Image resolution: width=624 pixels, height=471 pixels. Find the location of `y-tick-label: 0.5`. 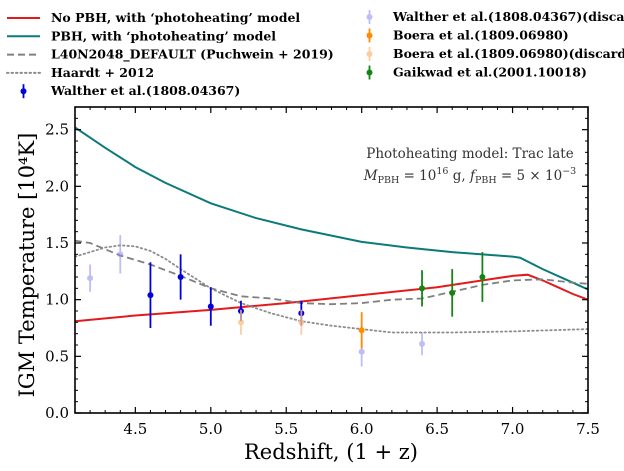

y-tick-label: 0.5 is located at coordinates (57, 356).